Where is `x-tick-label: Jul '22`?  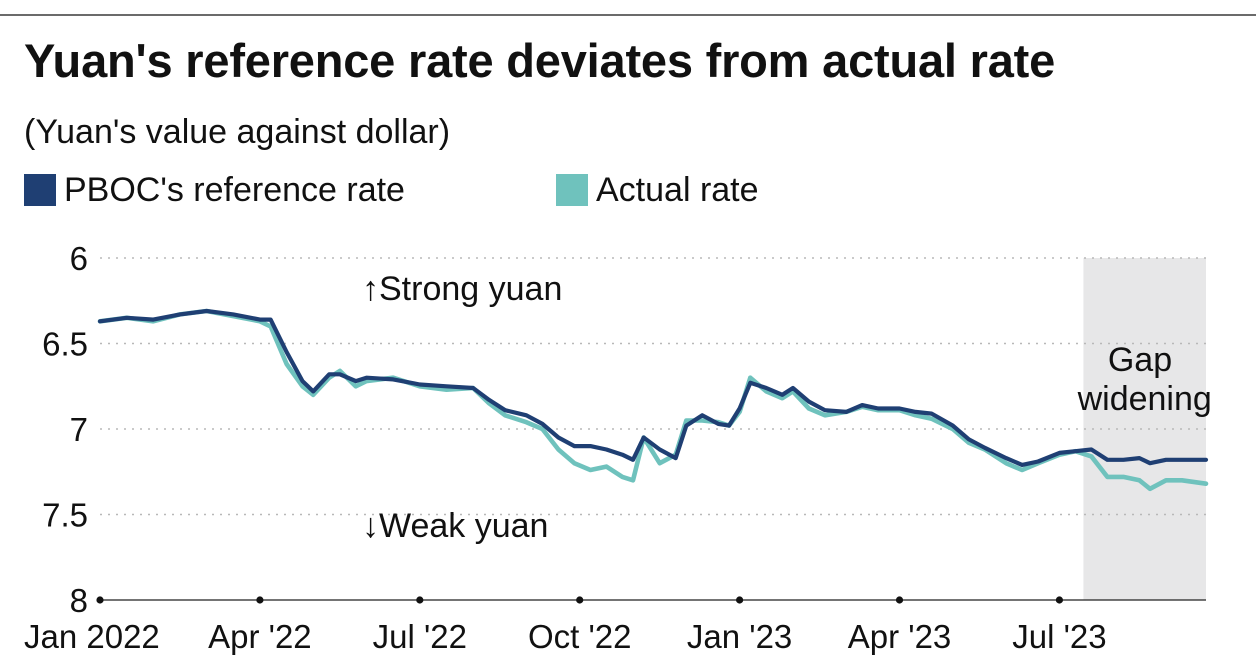
x-tick-label: Jul '22 is located at coordinates (420, 636).